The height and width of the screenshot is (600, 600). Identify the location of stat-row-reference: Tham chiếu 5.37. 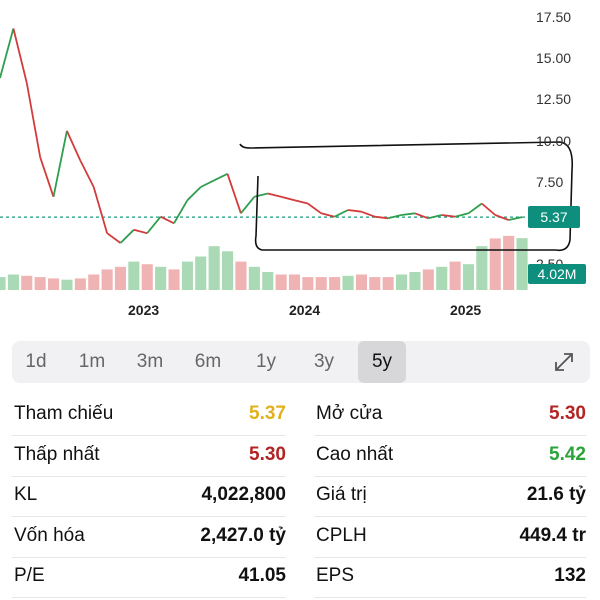
(149, 415).